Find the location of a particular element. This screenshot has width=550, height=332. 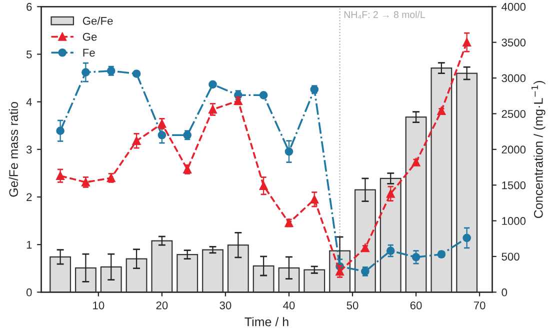

y2-tick-label: 3500 is located at coordinates (514, 42).